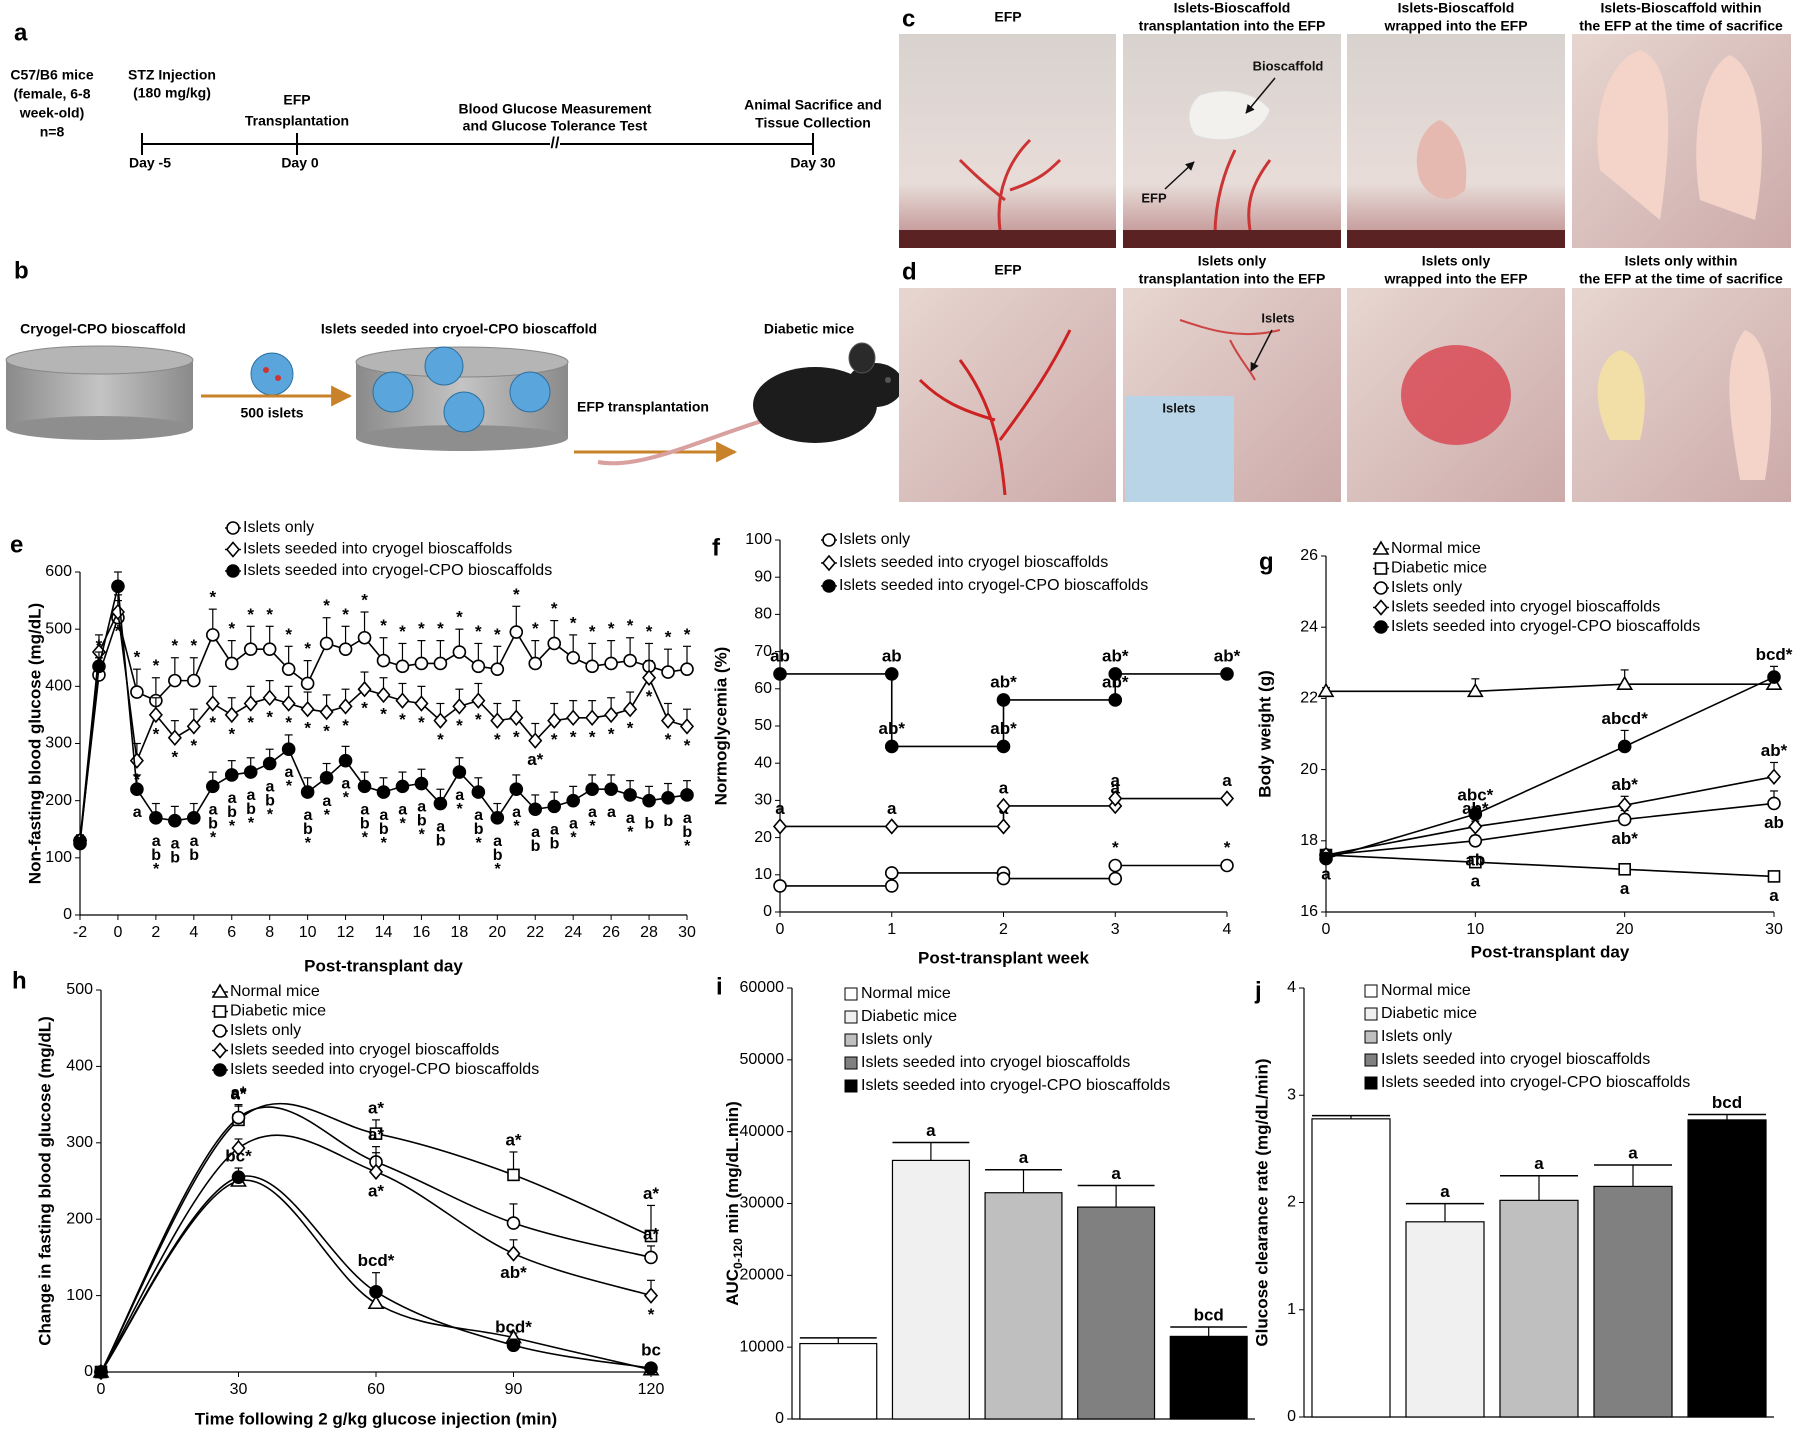 Image resolution: width=1800 pixels, height=1440 pixels. Describe the element at coordinates (296, 100) in the screenshot. I see `timeline-text: EFP` at that location.